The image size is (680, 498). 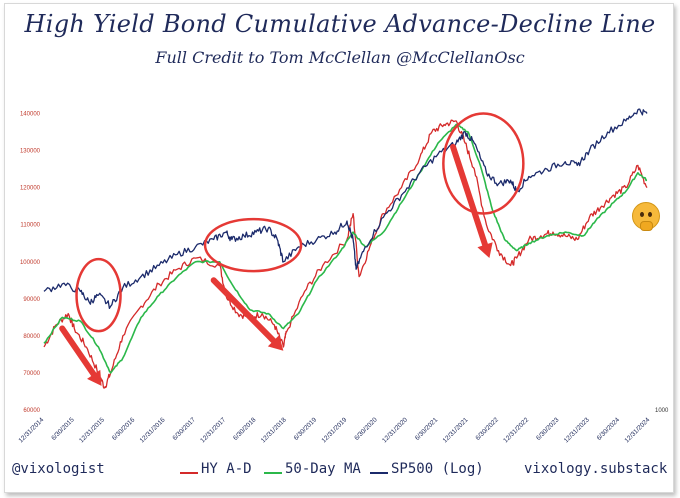 What do you see at coordinates (456, 430) in the screenshot?
I see `x-tick-label: 12/31/2021` at bounding box center [456, 430].